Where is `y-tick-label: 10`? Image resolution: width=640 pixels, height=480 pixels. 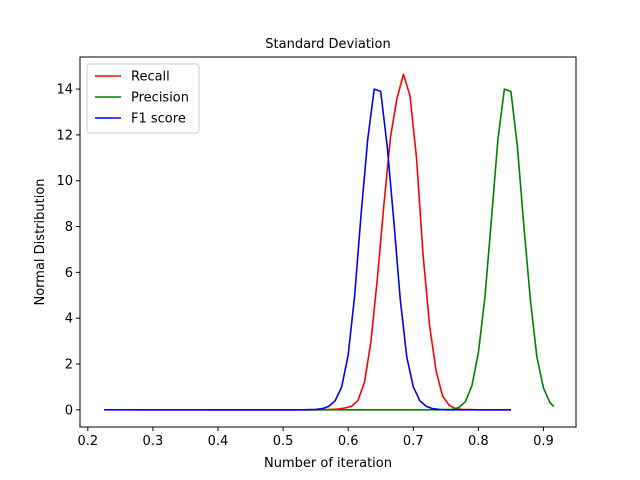
y-tick-label: 10 is located at coordinates (64, 181).